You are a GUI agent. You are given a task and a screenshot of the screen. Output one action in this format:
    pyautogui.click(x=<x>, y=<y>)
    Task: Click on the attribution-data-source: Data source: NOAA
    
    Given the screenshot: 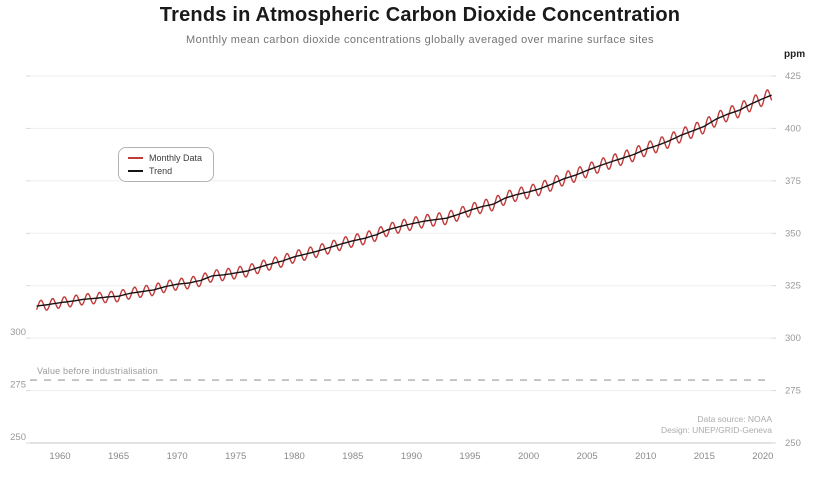 What is the action you would take?
    pyautogui.click(x=734, y=419)
    